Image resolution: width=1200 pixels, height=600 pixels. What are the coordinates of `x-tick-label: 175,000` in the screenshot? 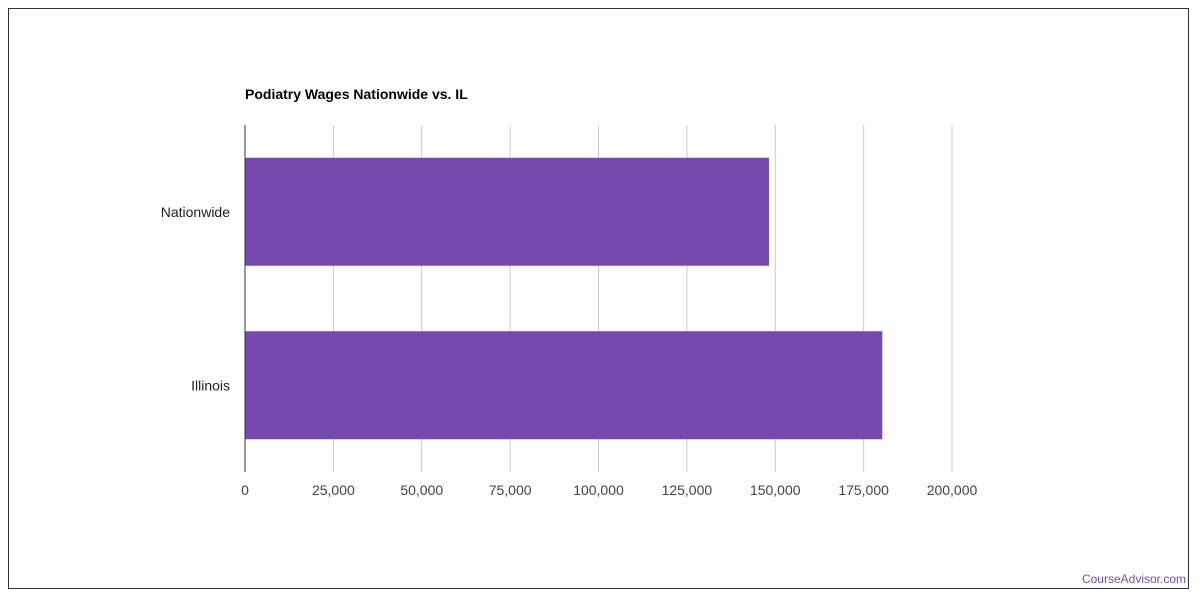 It's located at (863, 490).